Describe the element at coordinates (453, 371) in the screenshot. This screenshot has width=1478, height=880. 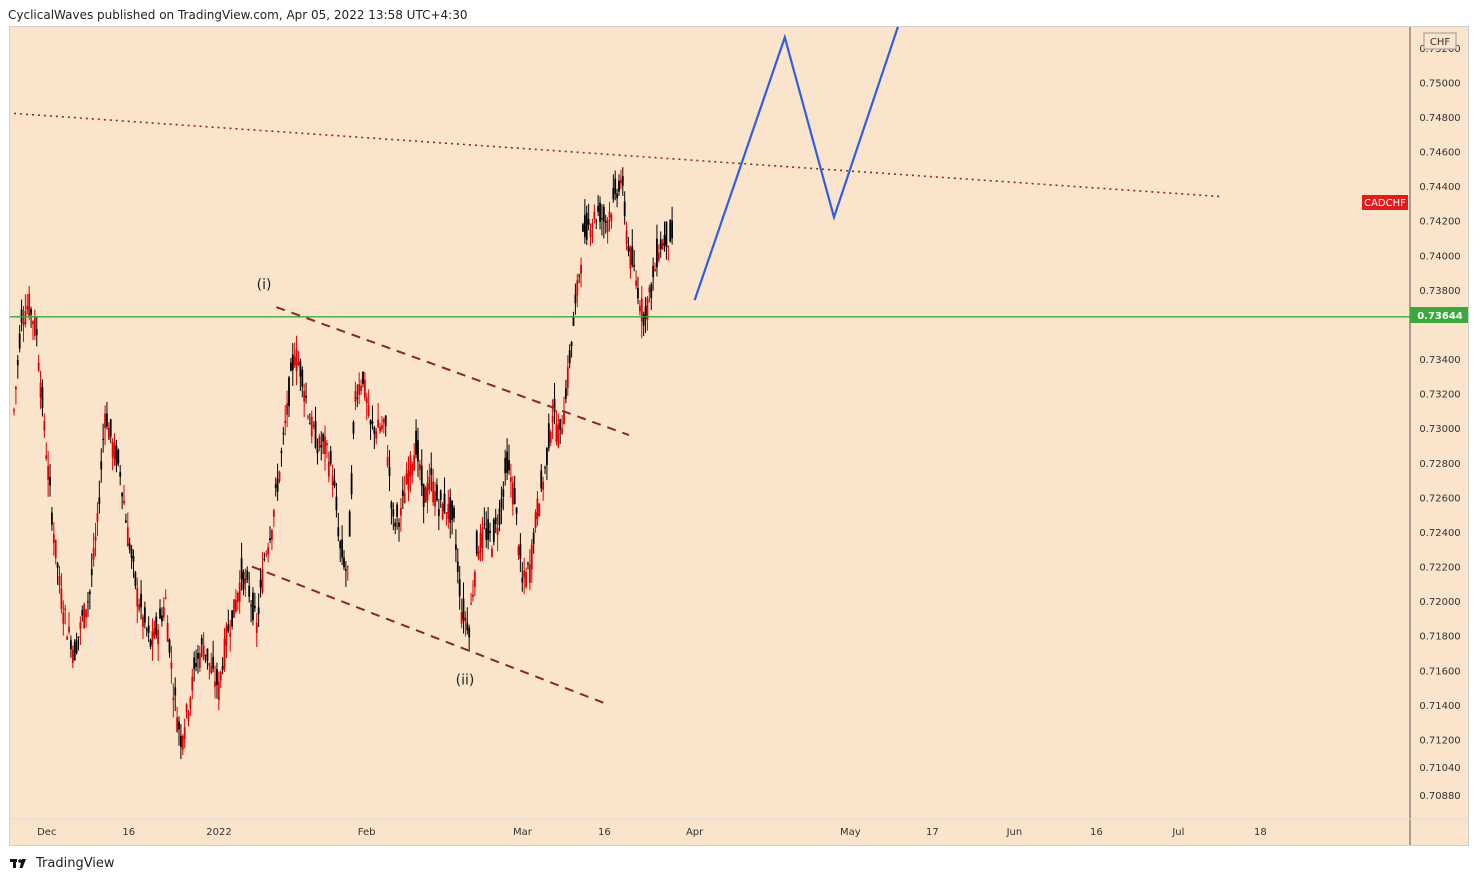
I see `channel-upper-line` at that location.